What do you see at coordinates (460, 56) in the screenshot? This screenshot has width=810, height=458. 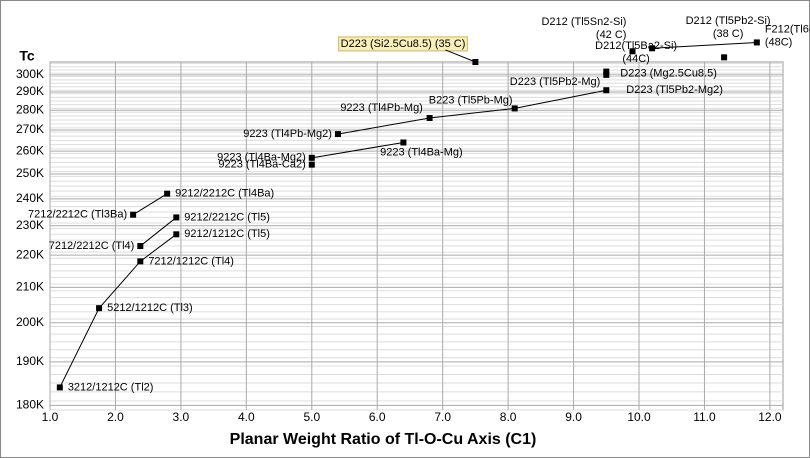 I see `label-leader` at bounding box center [460, 56].